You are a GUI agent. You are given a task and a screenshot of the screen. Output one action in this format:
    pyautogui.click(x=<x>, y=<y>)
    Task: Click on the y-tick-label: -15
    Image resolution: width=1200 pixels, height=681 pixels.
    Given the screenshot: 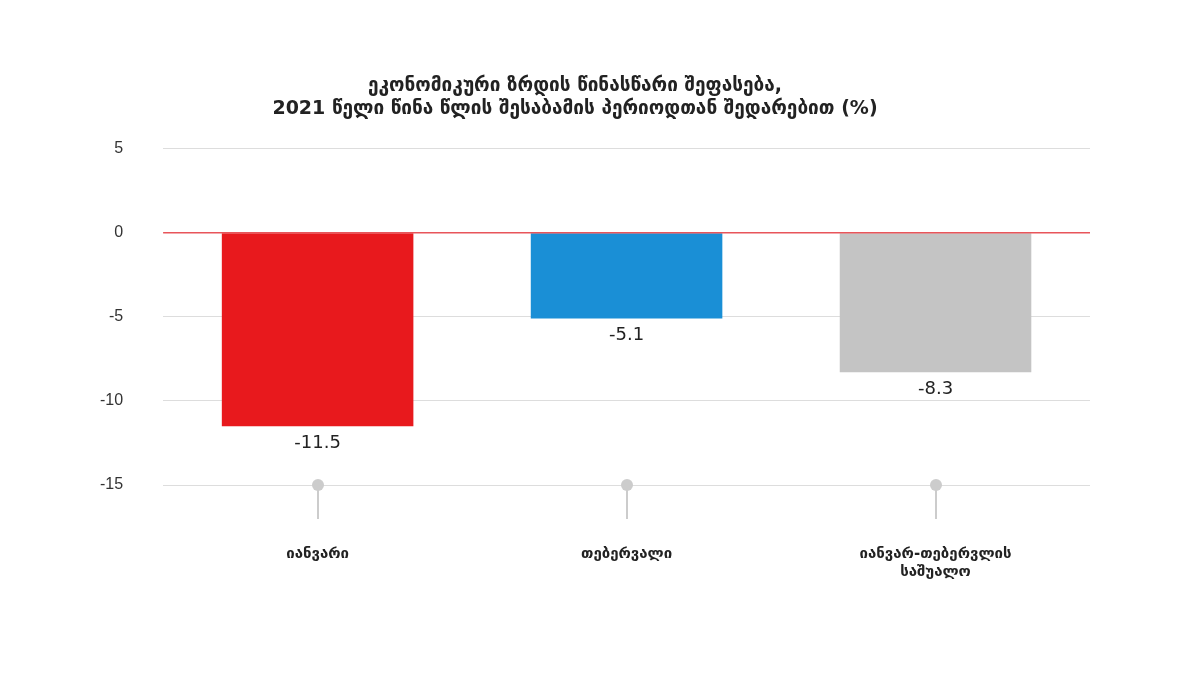 What is the action you would take?
    pyautogui.click(x=112, y=484)
    